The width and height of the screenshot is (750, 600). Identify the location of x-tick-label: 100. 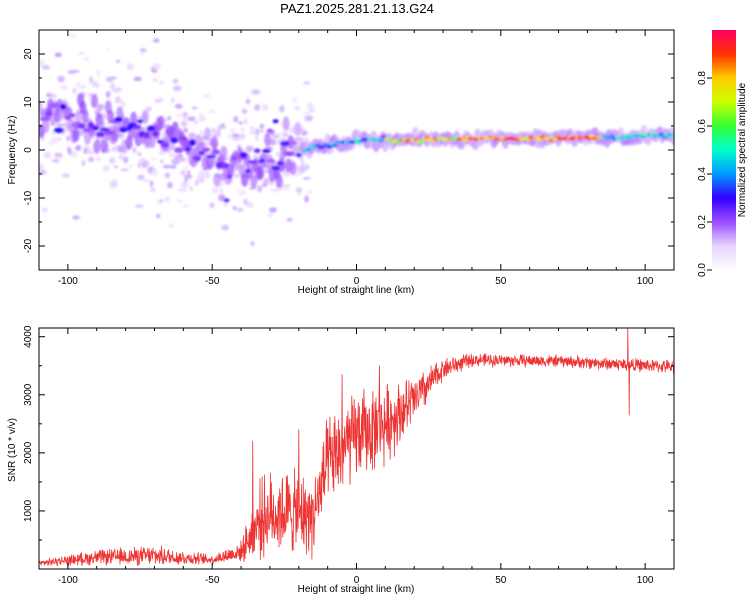
(645, 281).